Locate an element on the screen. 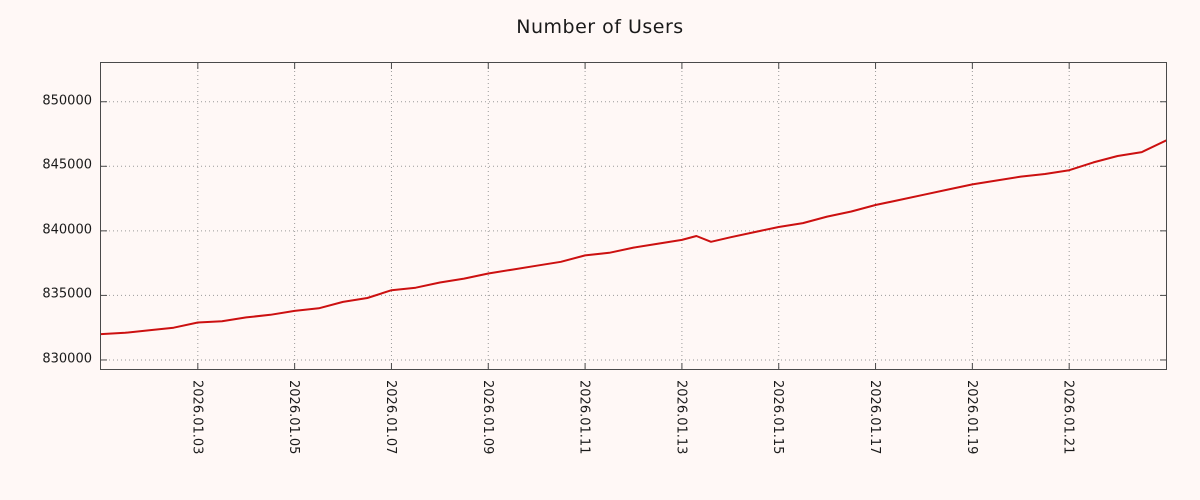  x-axis-tick-label: 2026.01.19 is located at coordinates (971, 417).